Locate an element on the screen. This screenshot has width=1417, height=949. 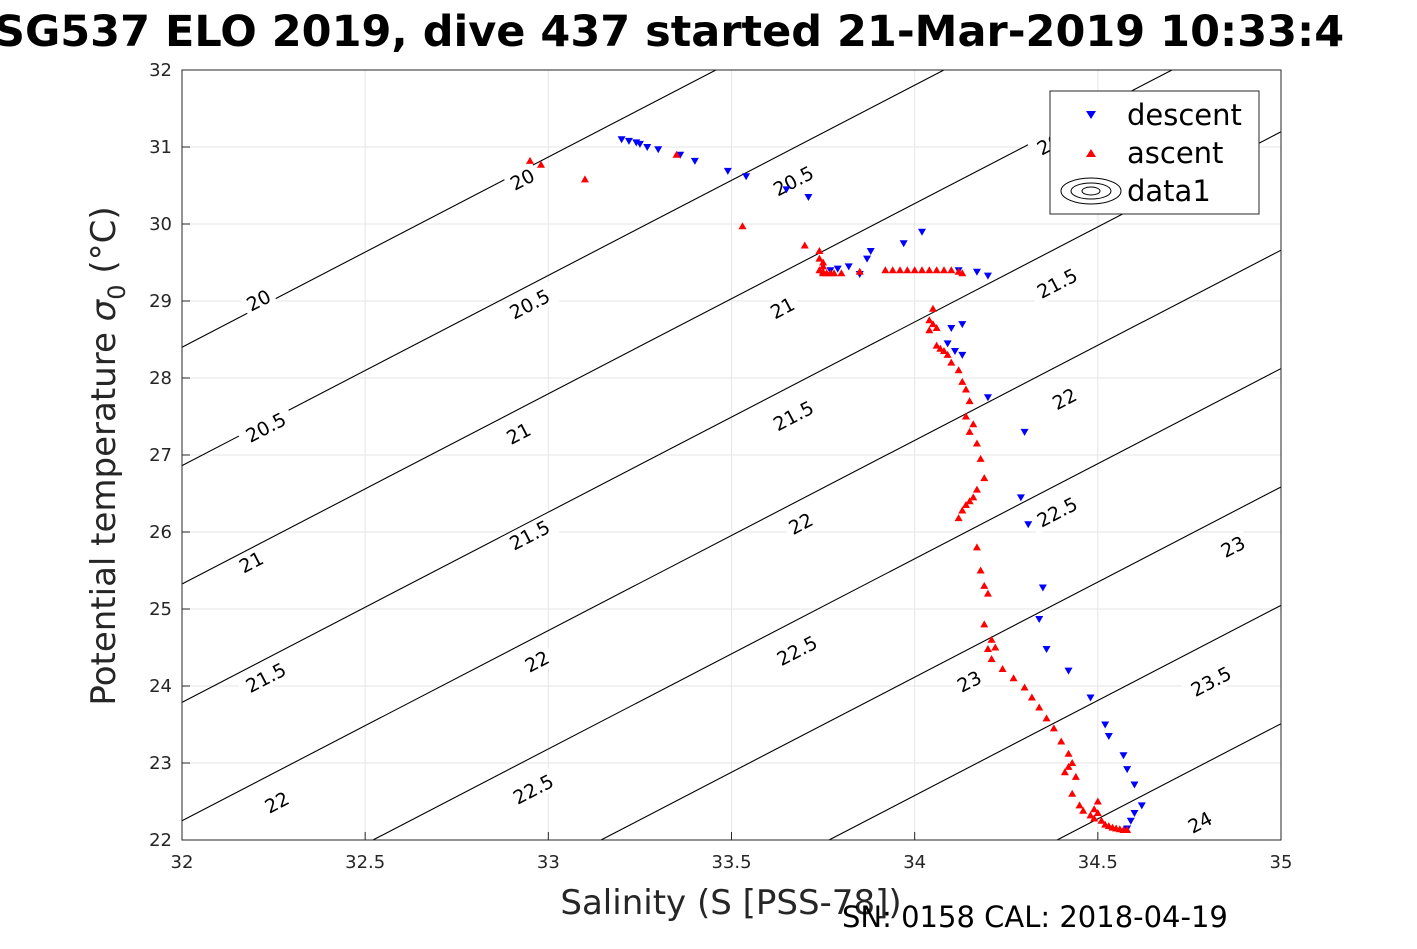
footer-serial-cal: SN: 0158 CAL: 2018-04-19 is located at coordinates (1035, 917).